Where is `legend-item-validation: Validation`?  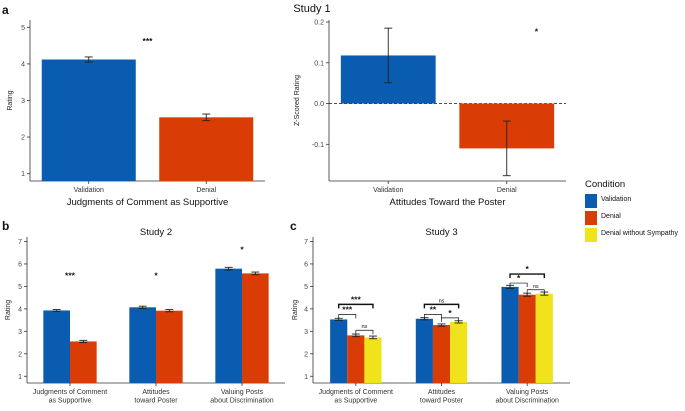 legend-item-validation: Validation is located at coordinates (633, 201).